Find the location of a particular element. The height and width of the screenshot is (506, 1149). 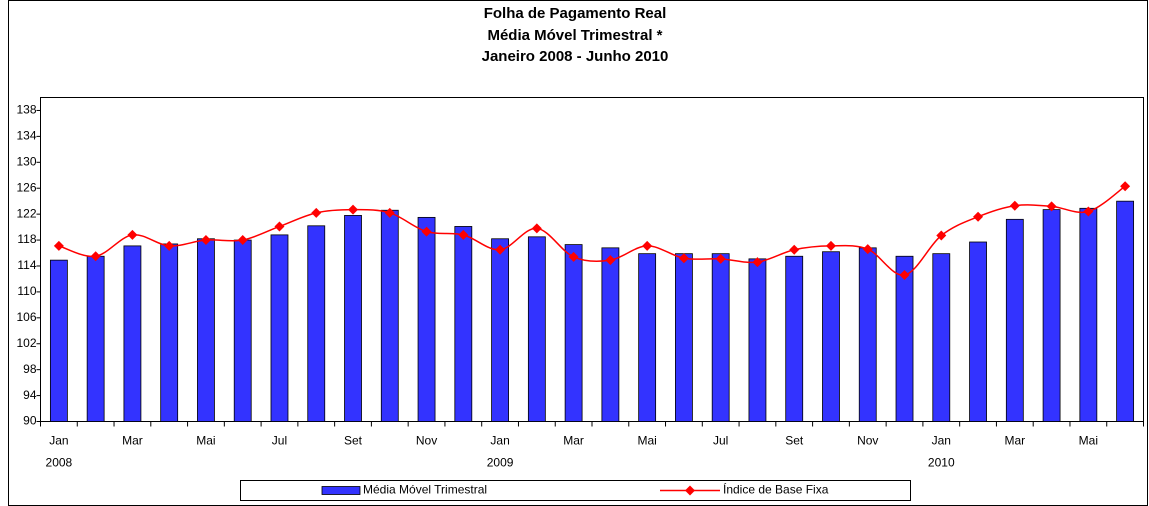

legend-marker is located at coordinates (690, 490).